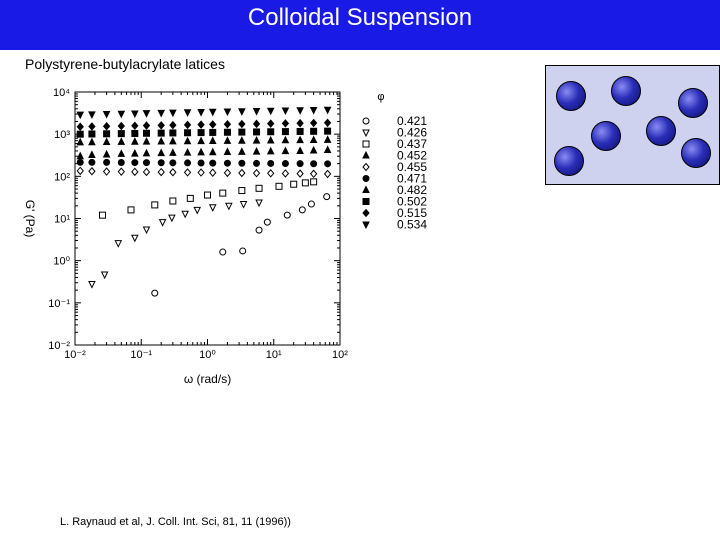 The height and width of the screenshot is (540, 720). I want to click on x-tick-label: 10⁰, so click(207, 355).